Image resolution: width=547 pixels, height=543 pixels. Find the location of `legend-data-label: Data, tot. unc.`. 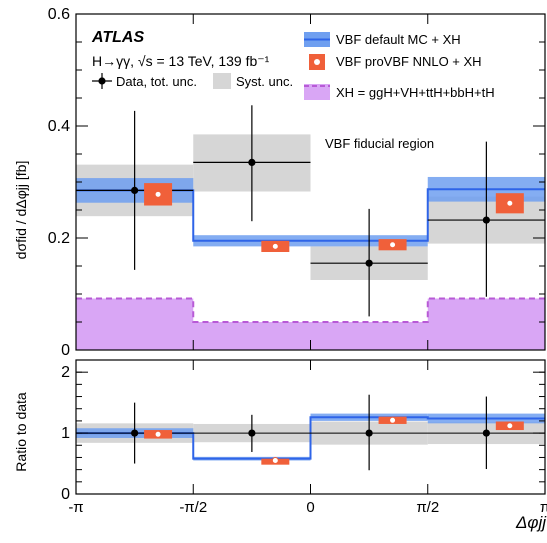

legend-data-label: Data, tot. unc. is located at coordinates (156, 81).